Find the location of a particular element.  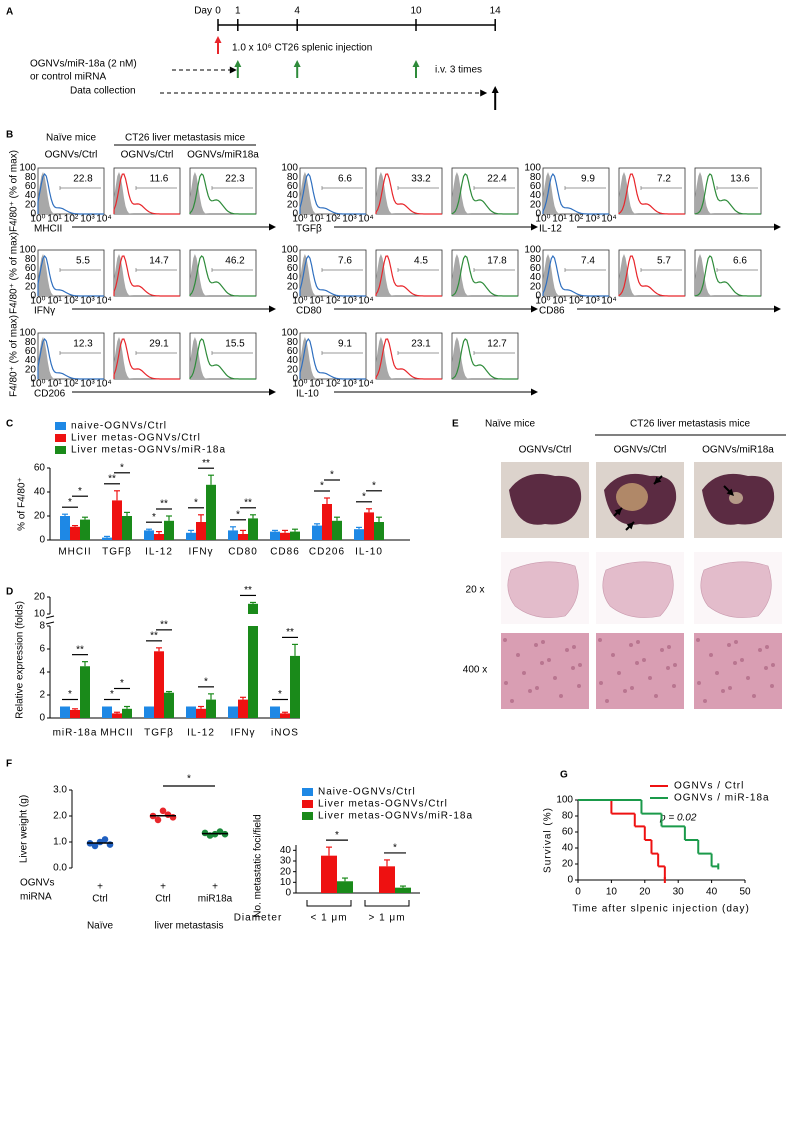

gate-value: 14.7 is located at coordinates (159, 261).